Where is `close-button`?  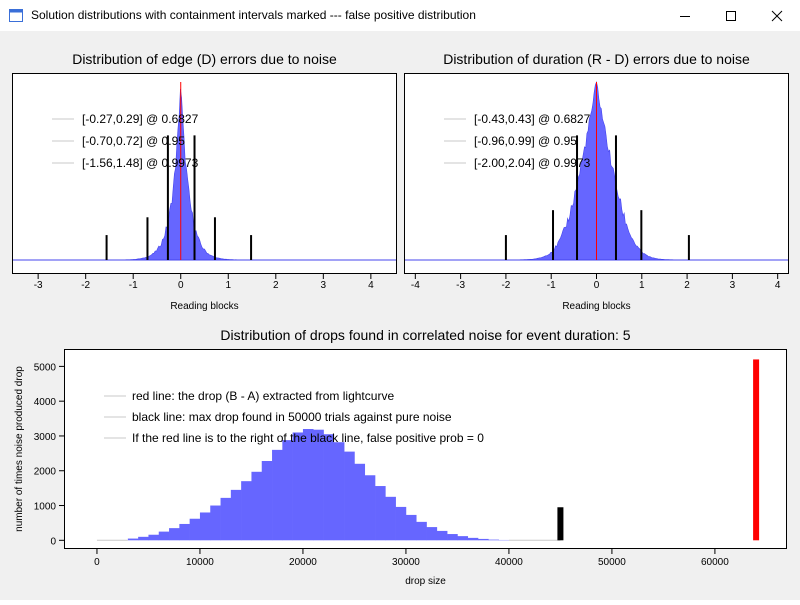
close-button is located at coordinates (777, 15).